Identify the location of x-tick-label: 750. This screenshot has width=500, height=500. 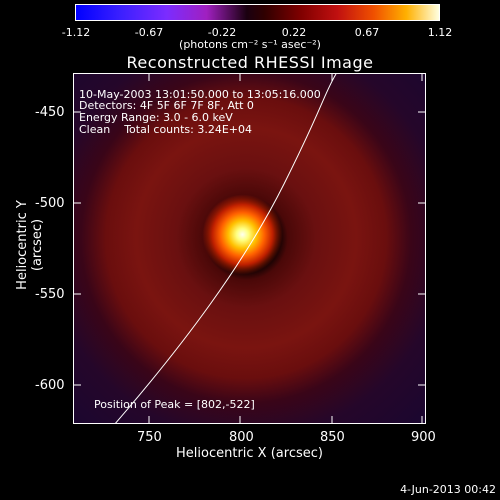
(149, 437).